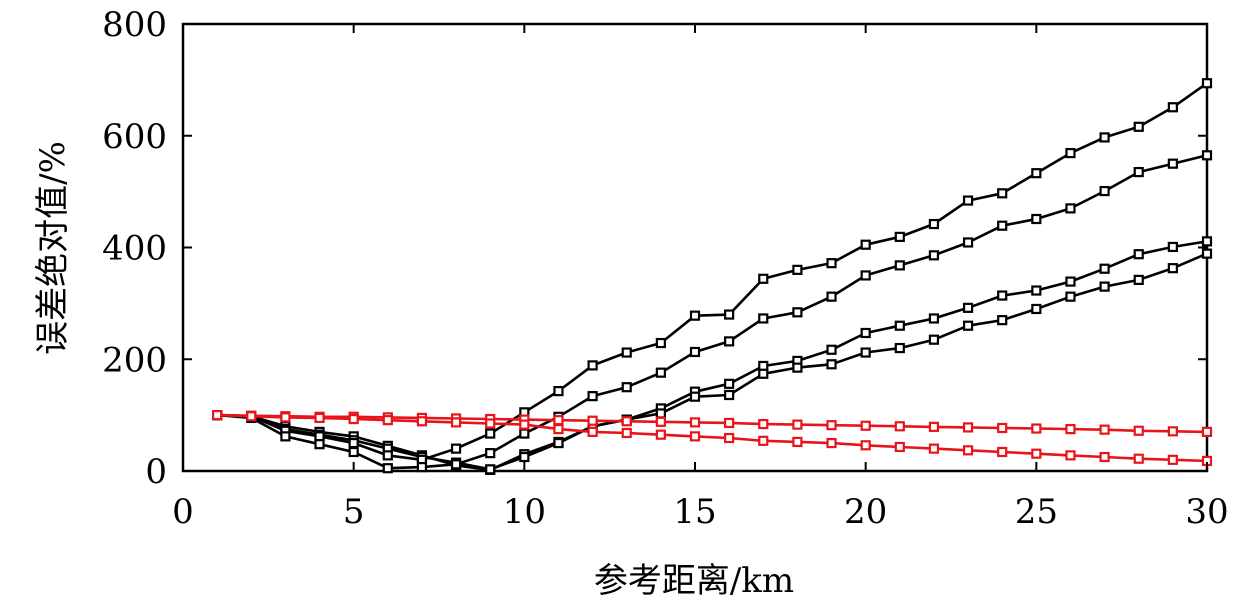 The width and height of the screenshot is (1260, 614). What do you see at coordinates (53, 248) in the screenshot?
I see `y-axis-title: 误差绝对值/%` at bounding box center [53, 248].